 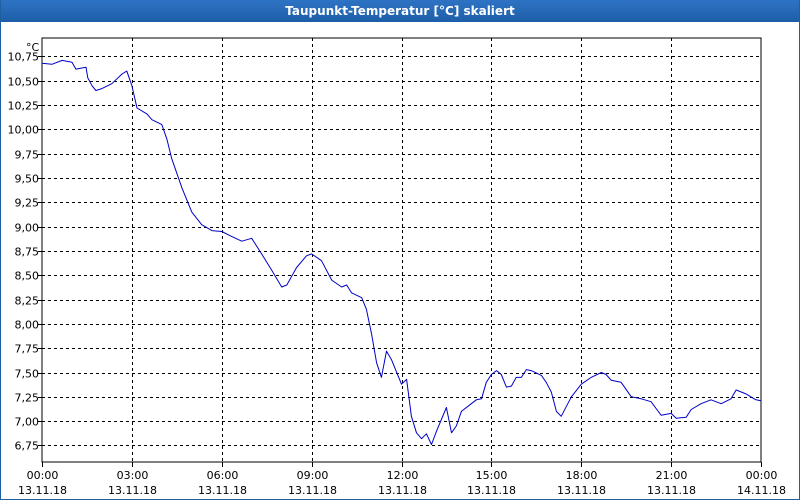 I want to click on y-tick-label: 10,50, so click(x=24, y=82).